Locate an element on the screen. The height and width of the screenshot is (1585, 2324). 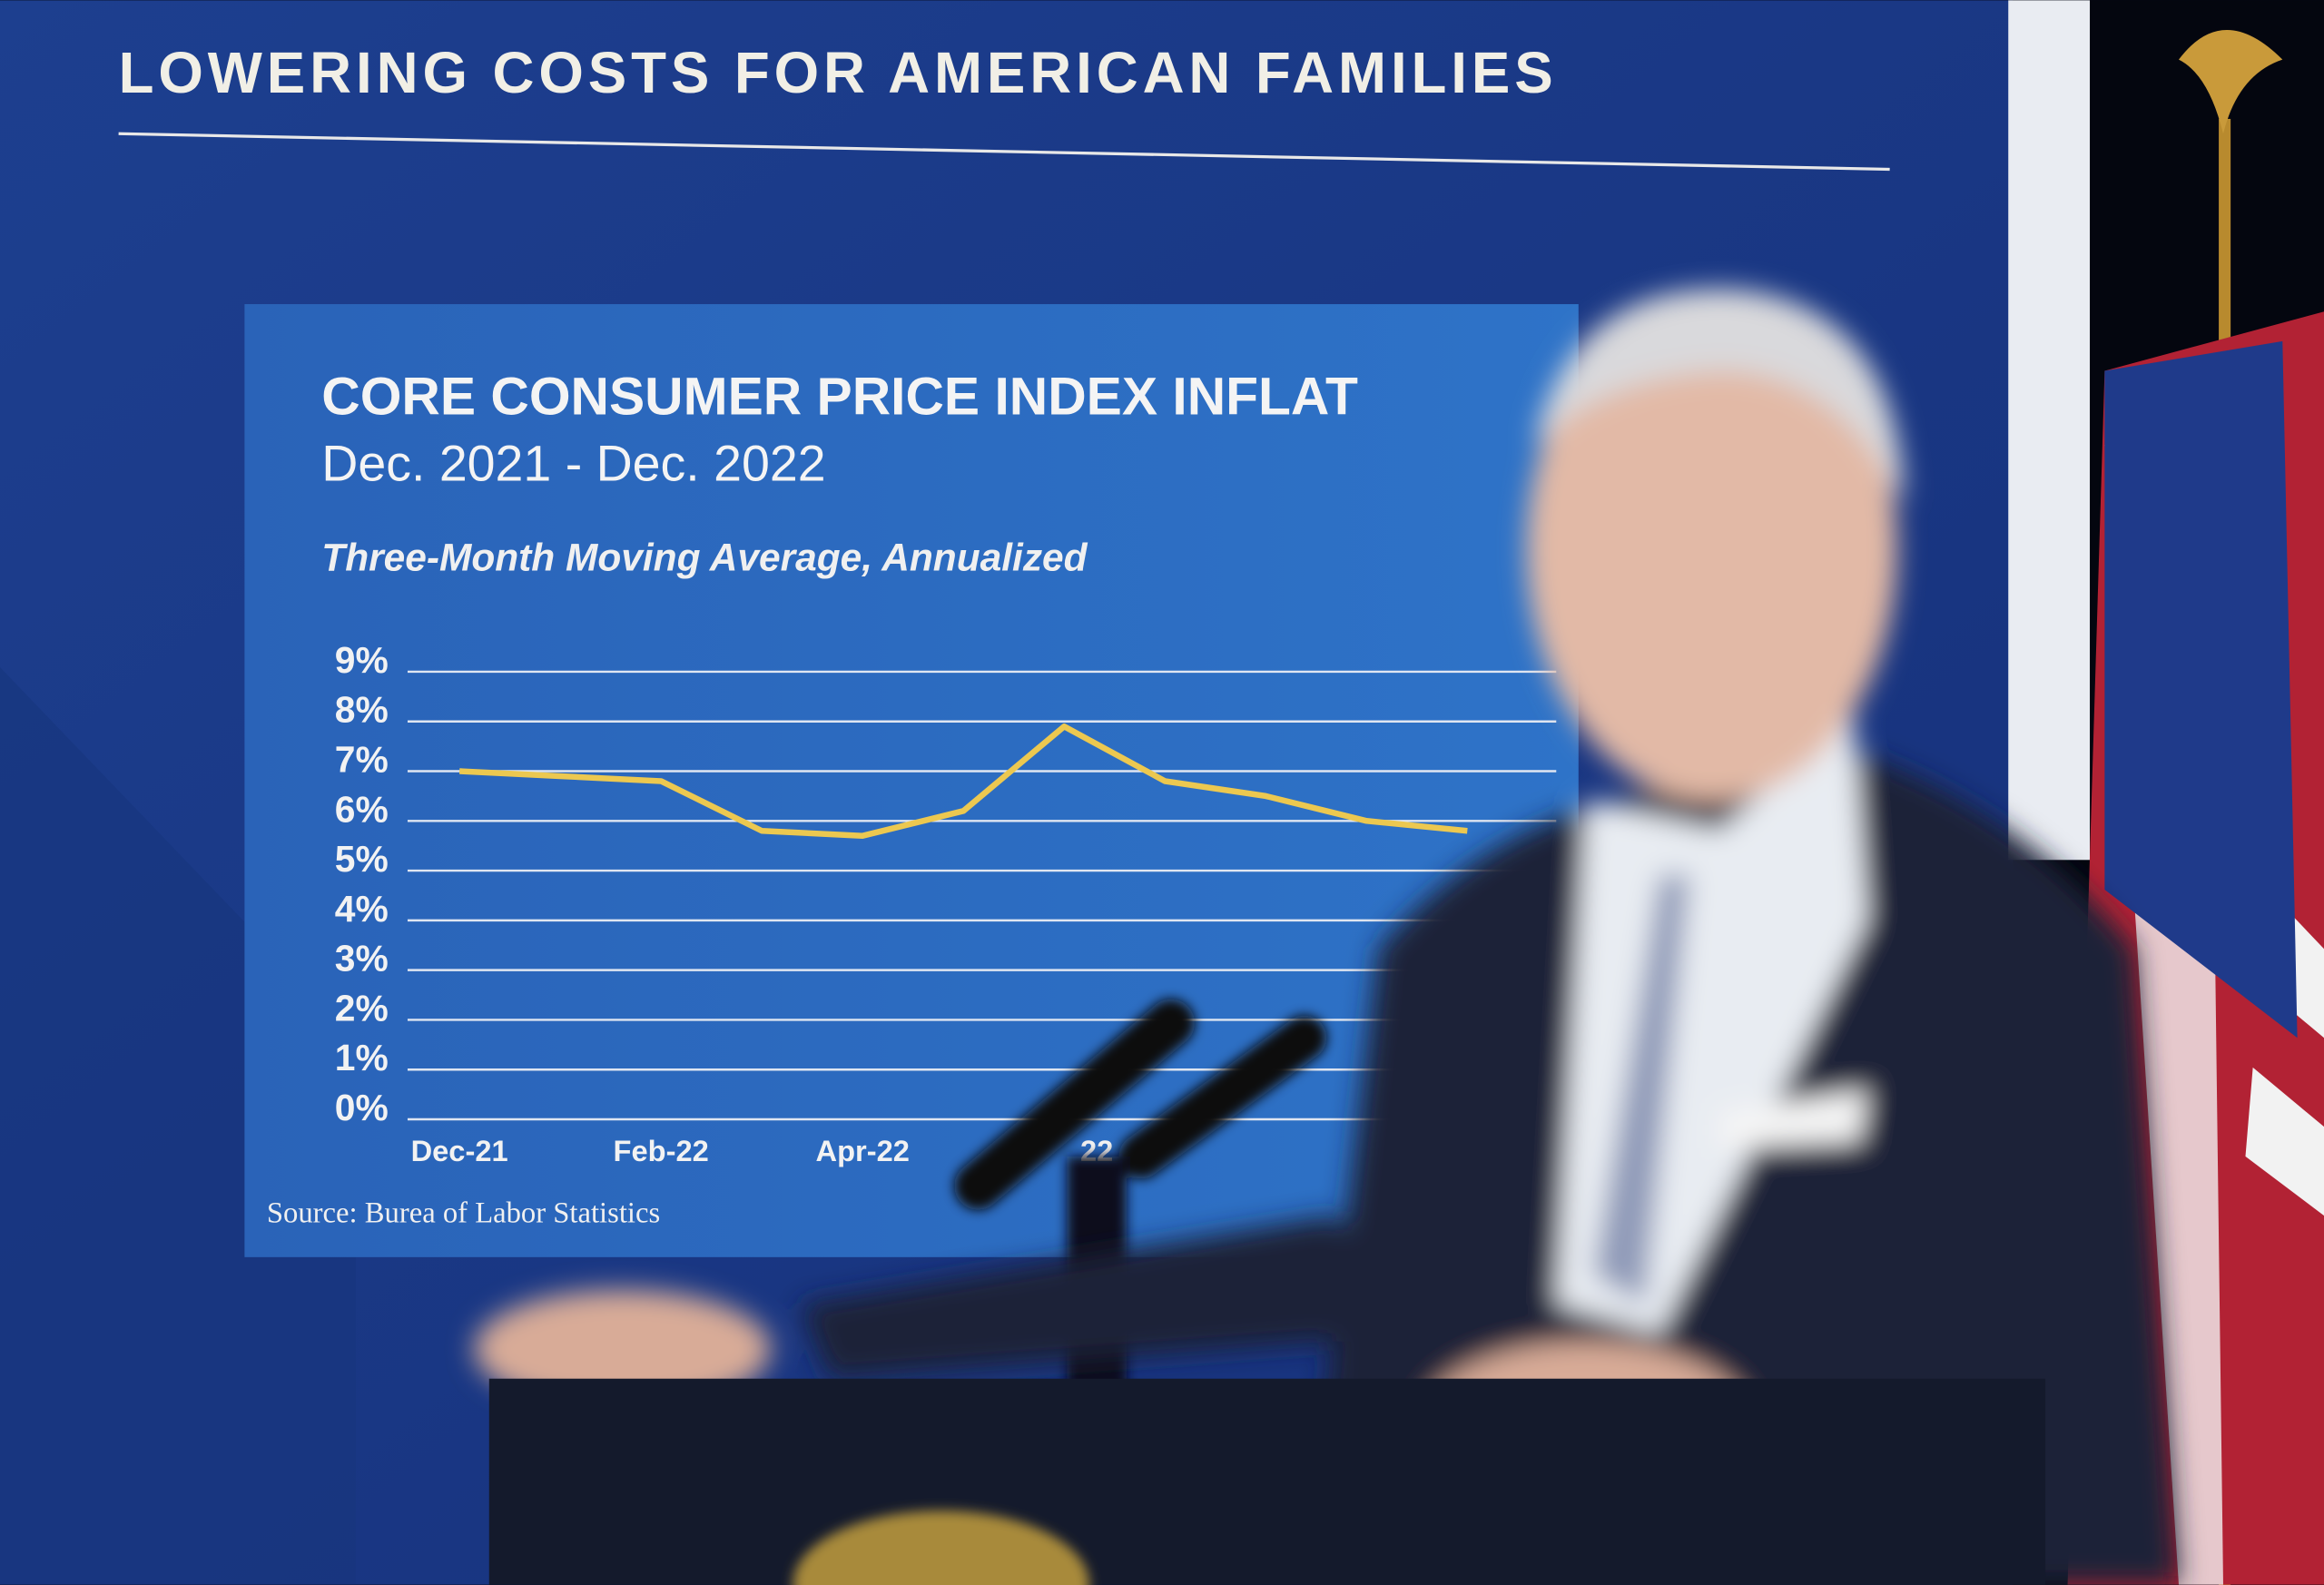
y-tick-label: 6% is located at coordinates (362, 809).